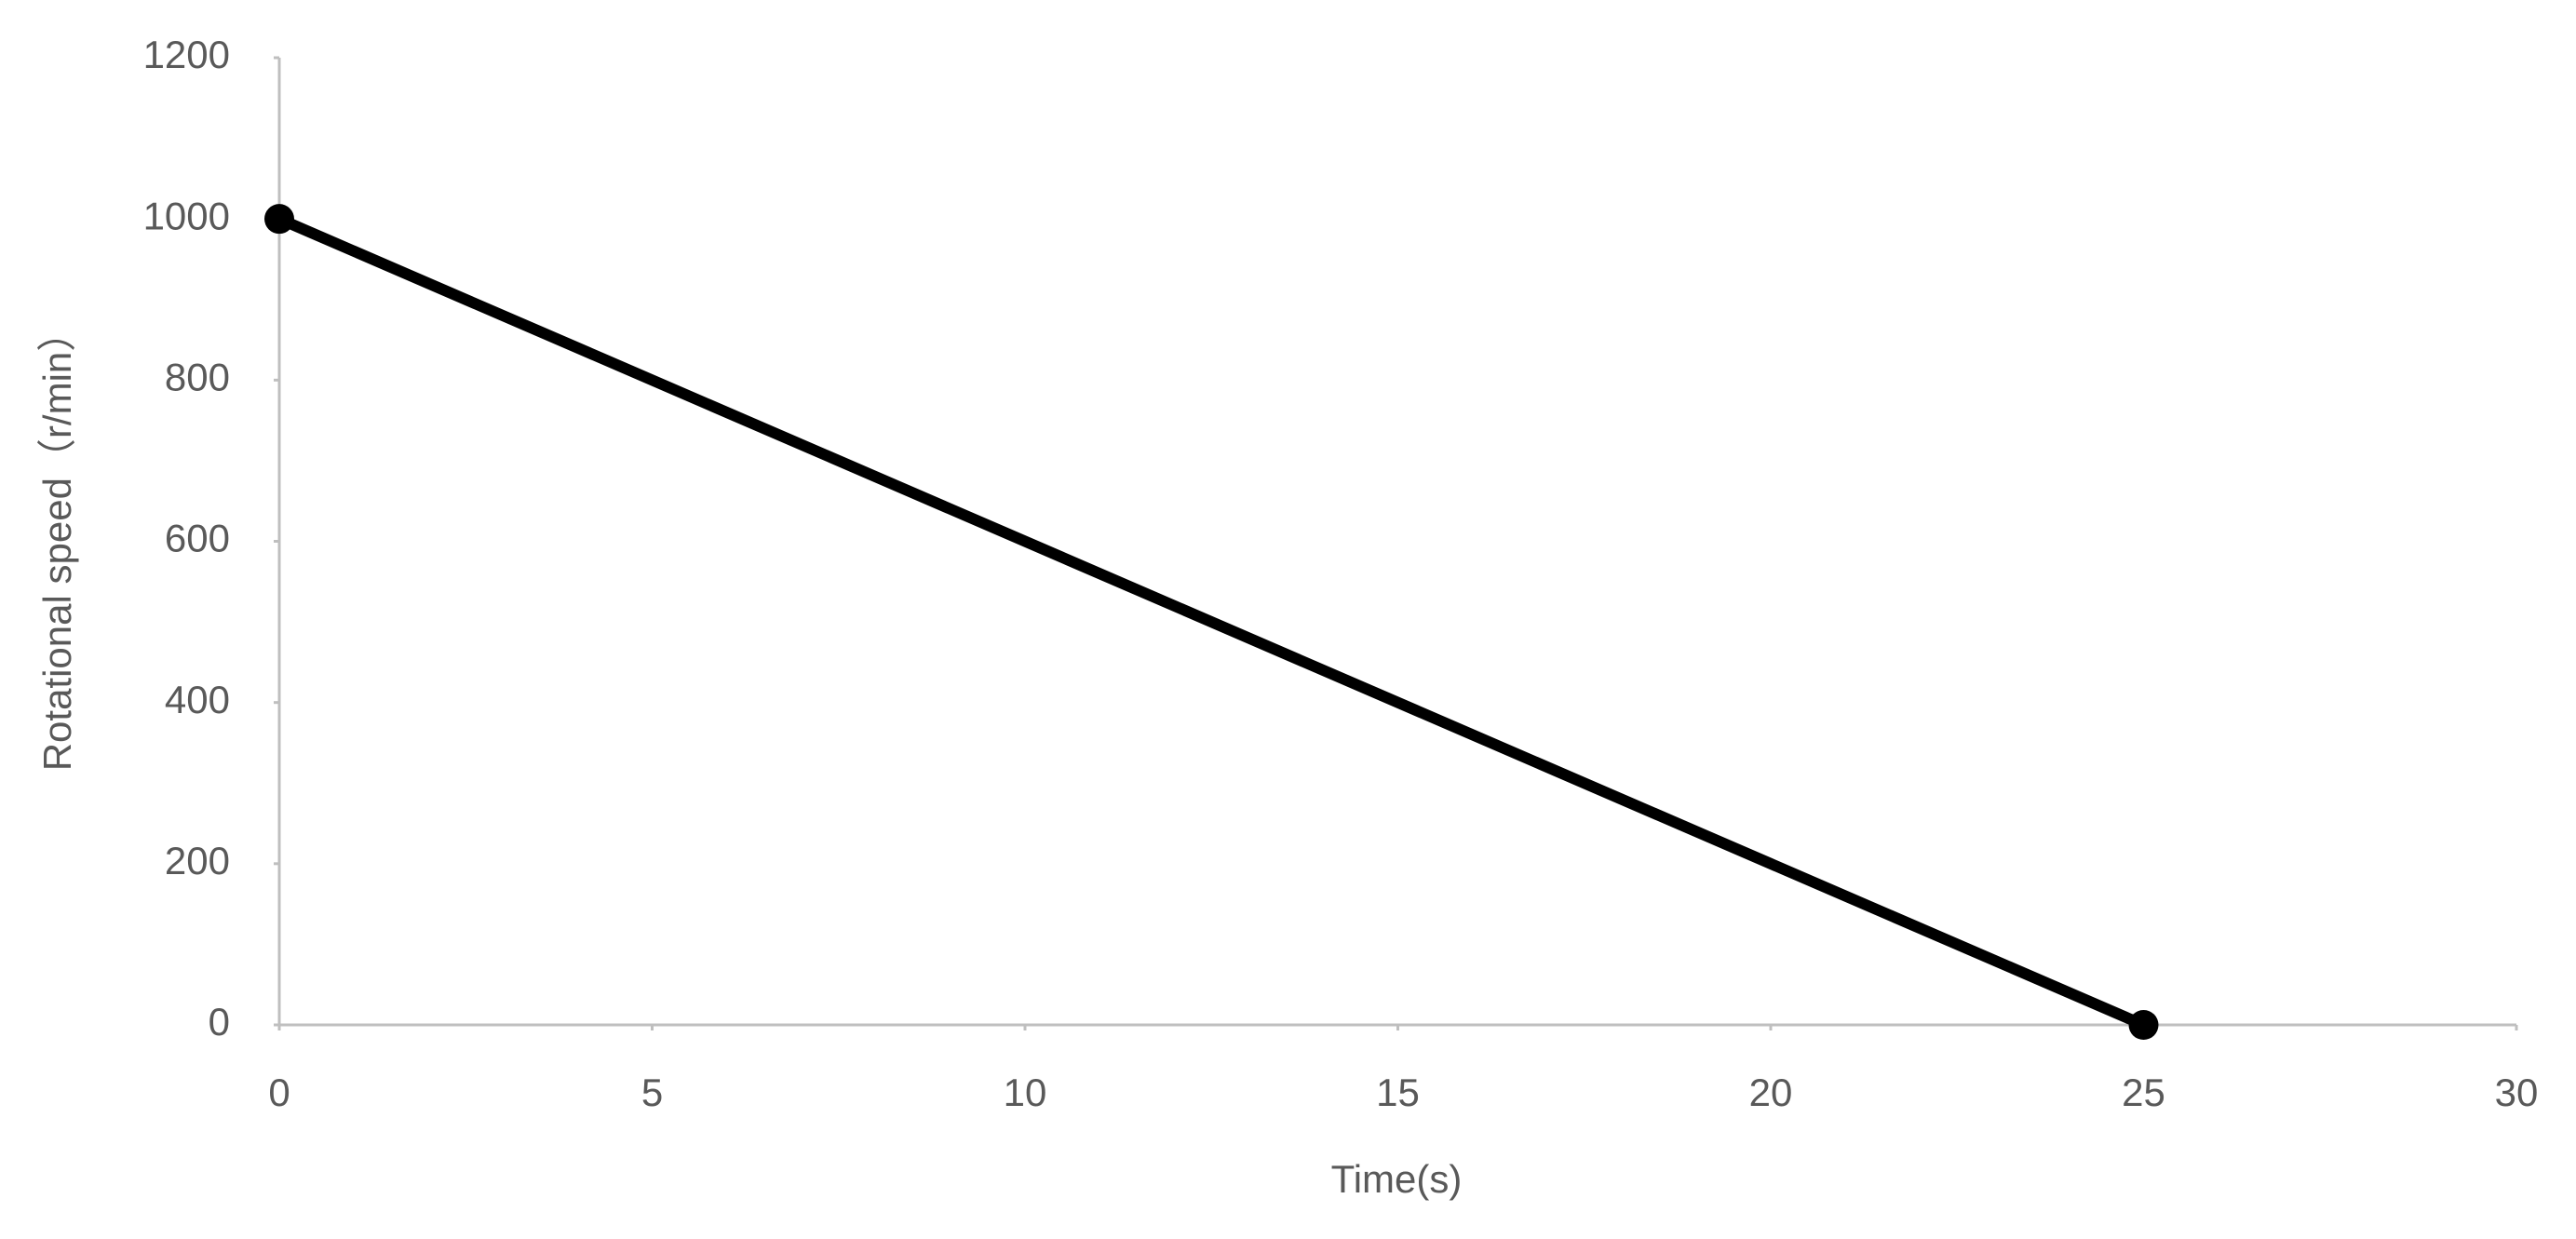 The image size is (2576, 1239). Describe the element at coordinates (197, 699) in the screenshot. I see `y-tick-label: 400` at that location.